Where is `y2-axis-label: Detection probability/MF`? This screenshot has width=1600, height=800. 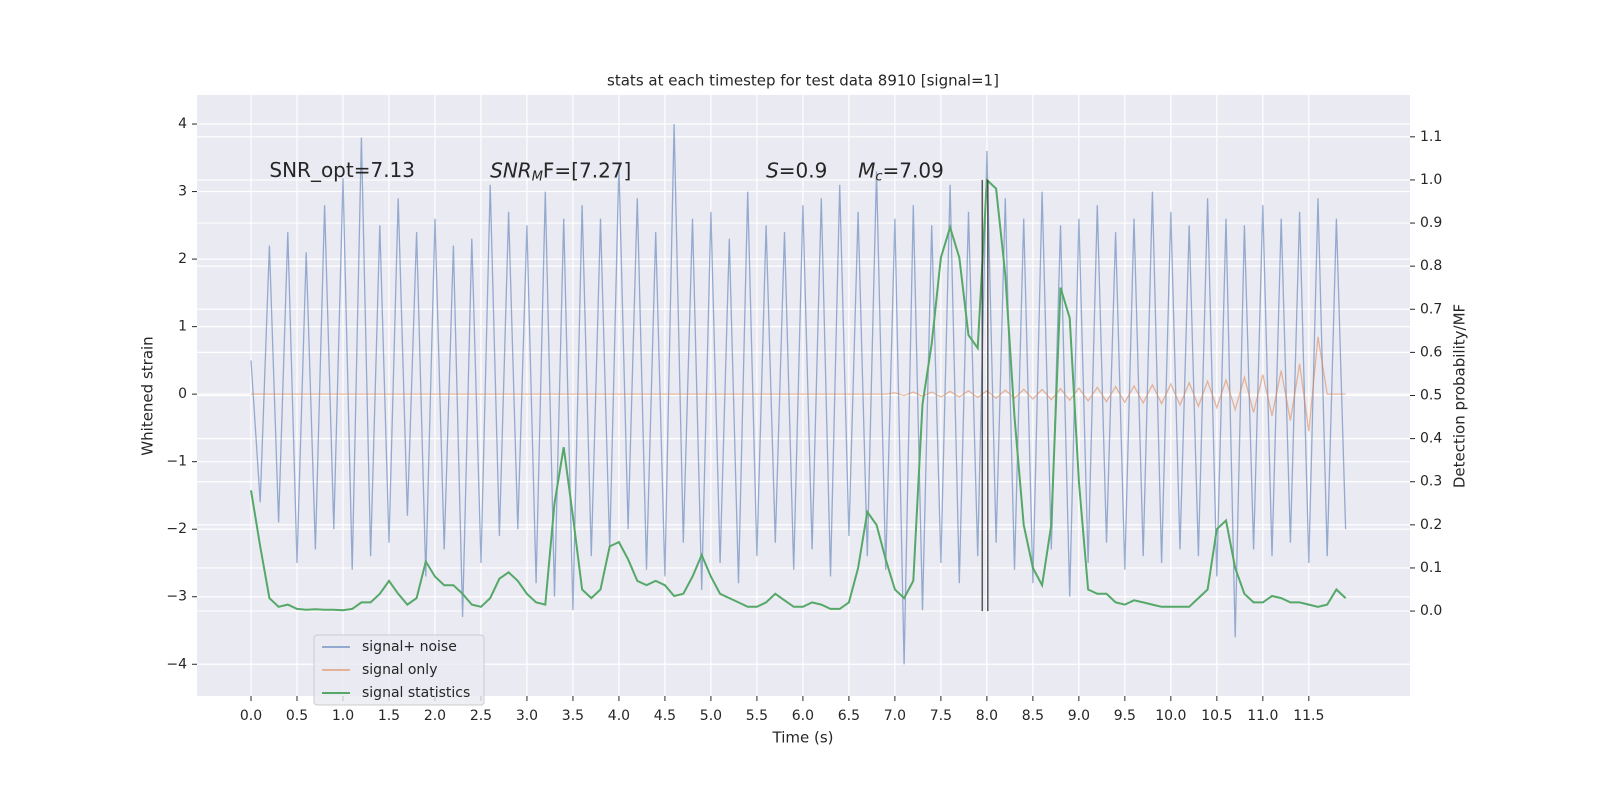
y2-axis-label: Detection probability/MF is located at coordinates (1460, 396).